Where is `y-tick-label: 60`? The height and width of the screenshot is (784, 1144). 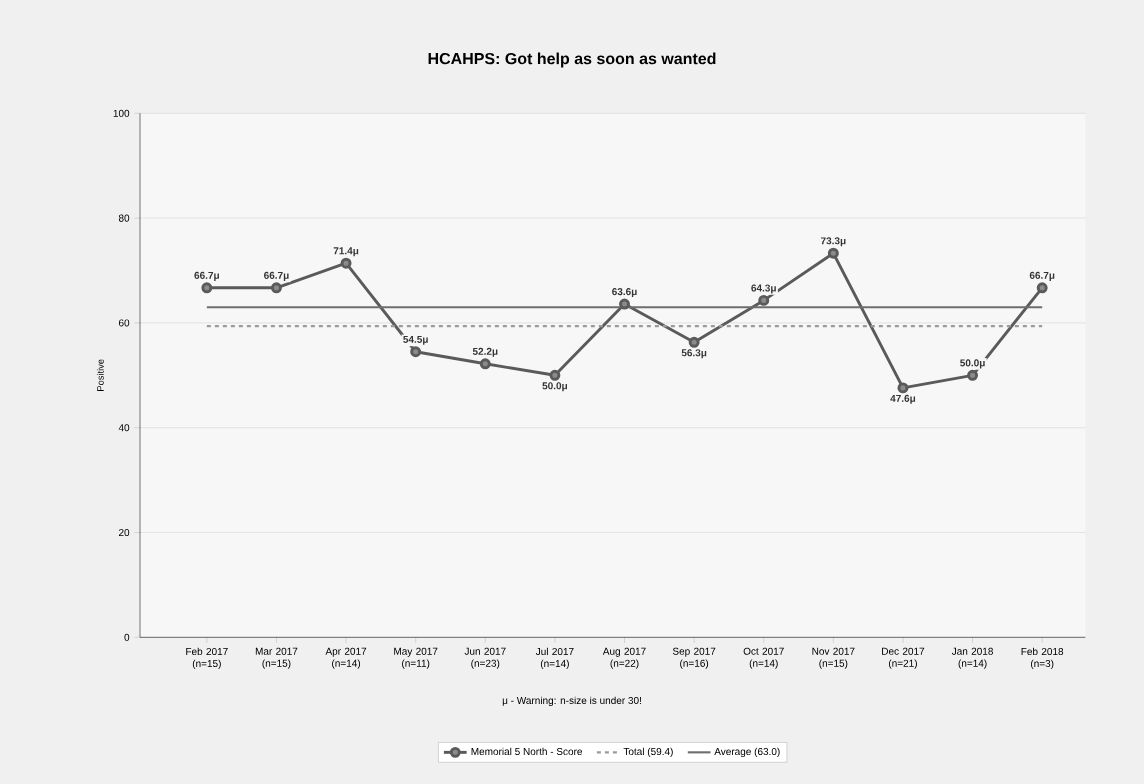 y-tick-label: 60 is located at coordinates (124, 323).